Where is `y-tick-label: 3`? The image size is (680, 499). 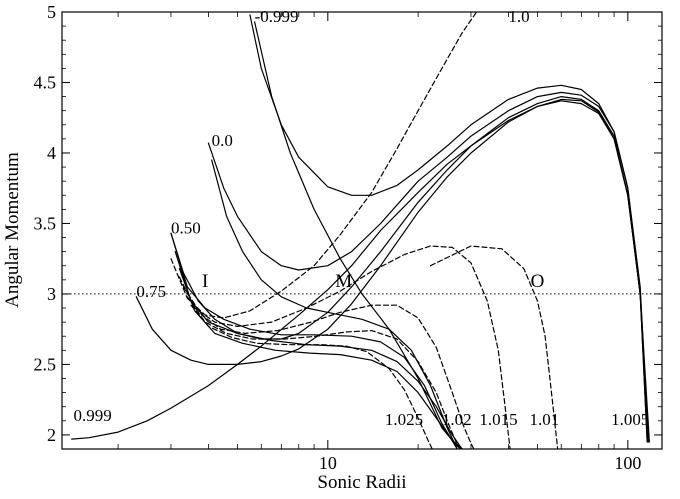 y-tick-label: 3 is located at coordinates (51, 294).